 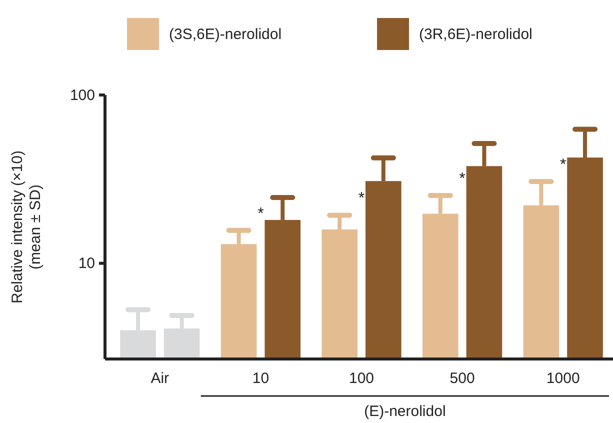 What do you see at coordinates (26, 227) in the screenshot?
I see `y-axis-title: Relative intensity (×10) (mean ± SD)` at bounding box center [26, 227].